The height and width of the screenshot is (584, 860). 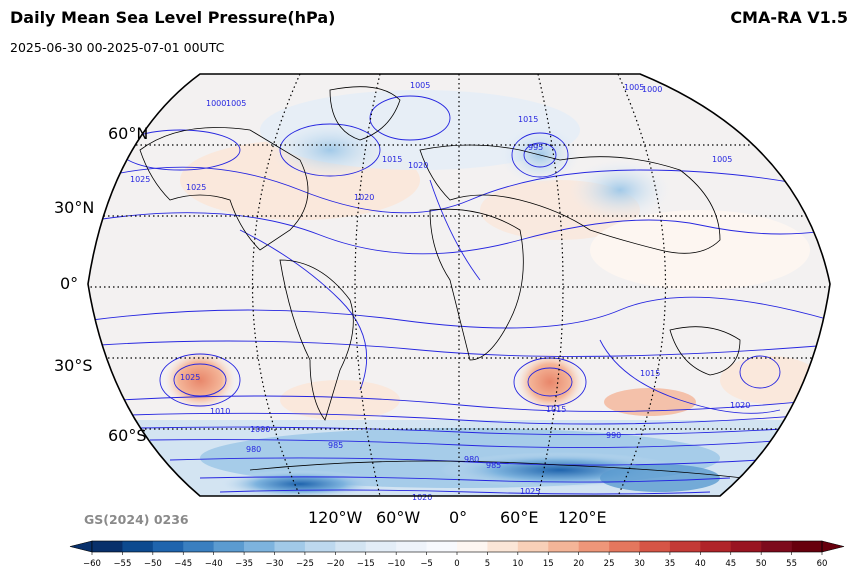 What do you see at coordinates (275, 564) in the screenshot?
I see `colorbar-tick-label: −30` at bounding box center [275, 564].